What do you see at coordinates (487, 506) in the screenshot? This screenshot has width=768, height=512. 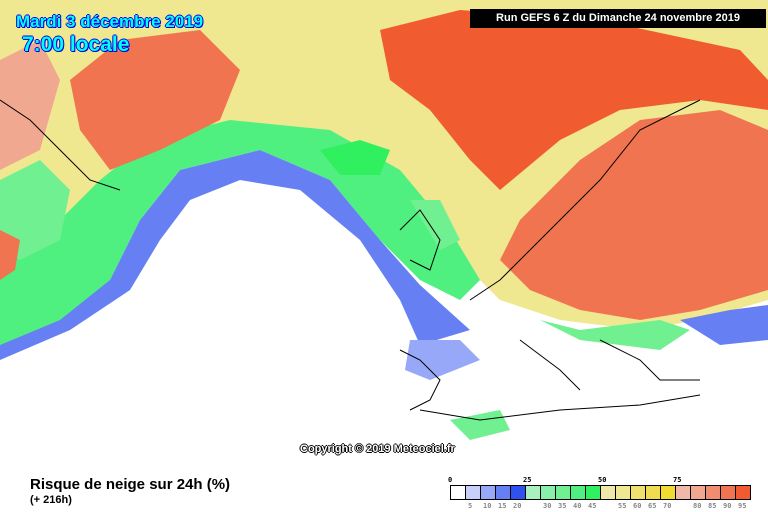 I see `legend-minor-tick: 10` at bounding box center [487, 506].